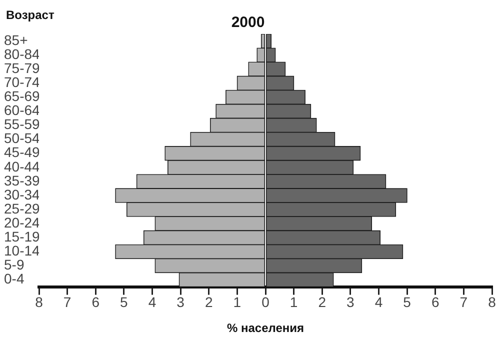 The image size is (504, 344). Describe the element at coordinates (248, 23) in the screenshot. I see `chart-title: 2000` at that location.